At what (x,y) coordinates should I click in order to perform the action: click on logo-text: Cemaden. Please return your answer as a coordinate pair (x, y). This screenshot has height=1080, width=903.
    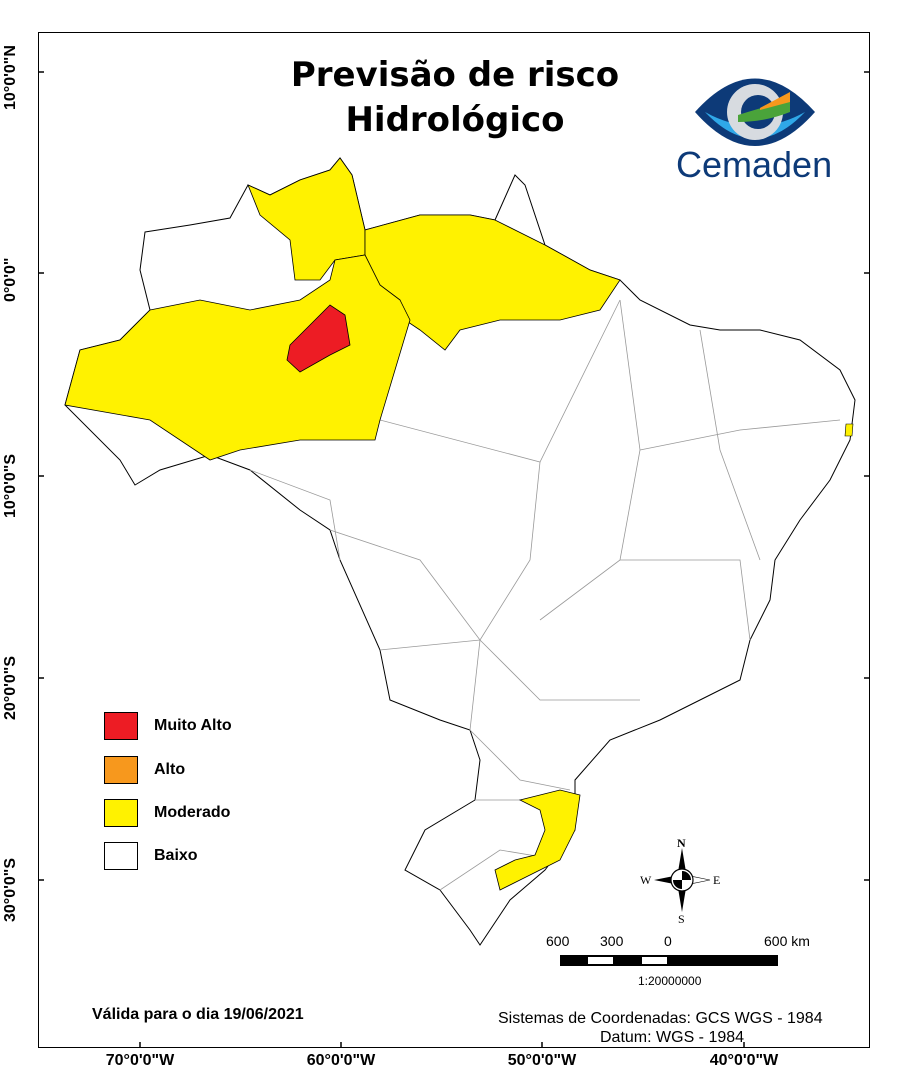
    Looking at the image, I should click on (754, 164).